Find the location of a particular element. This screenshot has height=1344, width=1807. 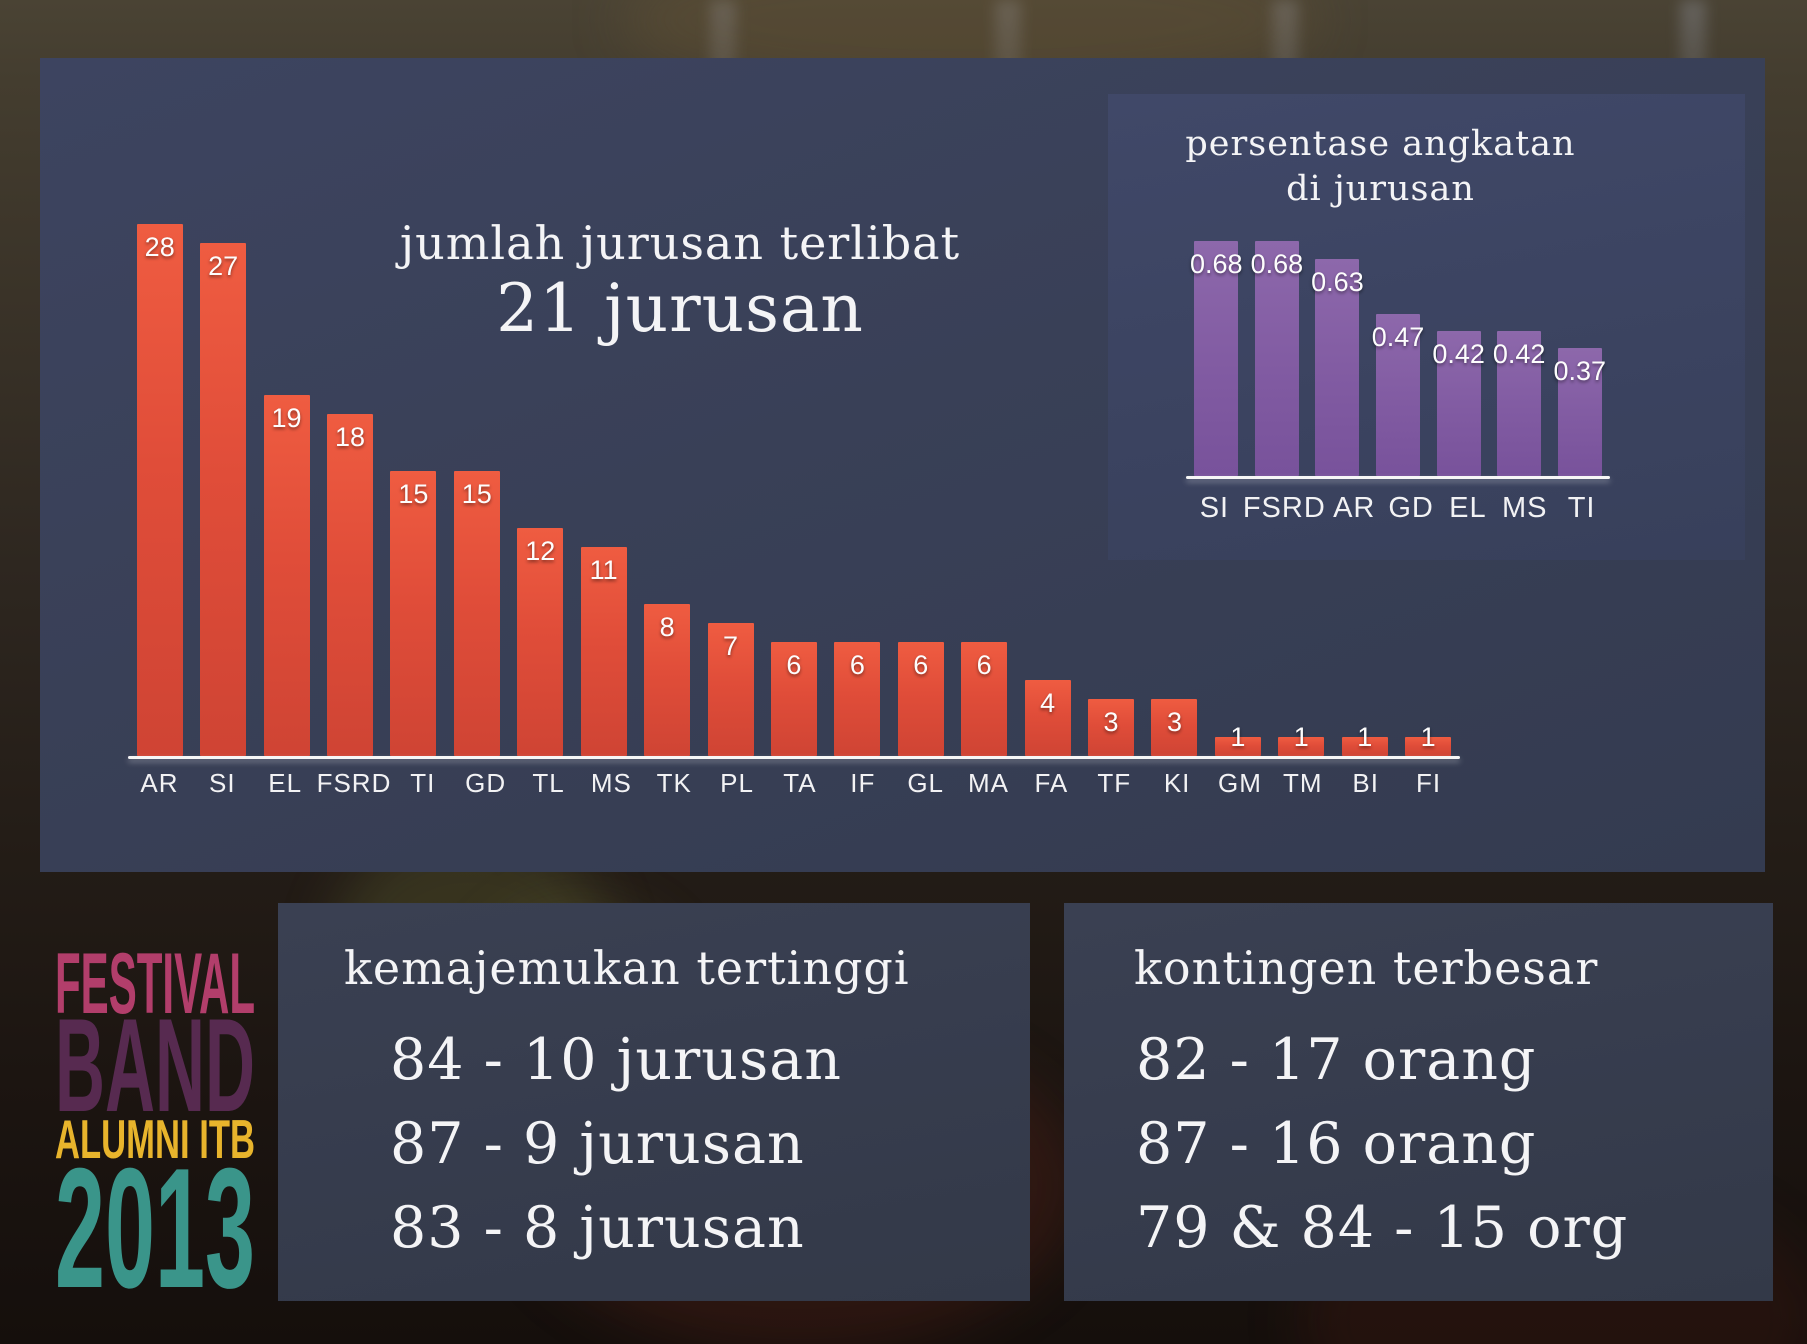

bar-column-fi: 1 is located at coordinates (1427, 489).